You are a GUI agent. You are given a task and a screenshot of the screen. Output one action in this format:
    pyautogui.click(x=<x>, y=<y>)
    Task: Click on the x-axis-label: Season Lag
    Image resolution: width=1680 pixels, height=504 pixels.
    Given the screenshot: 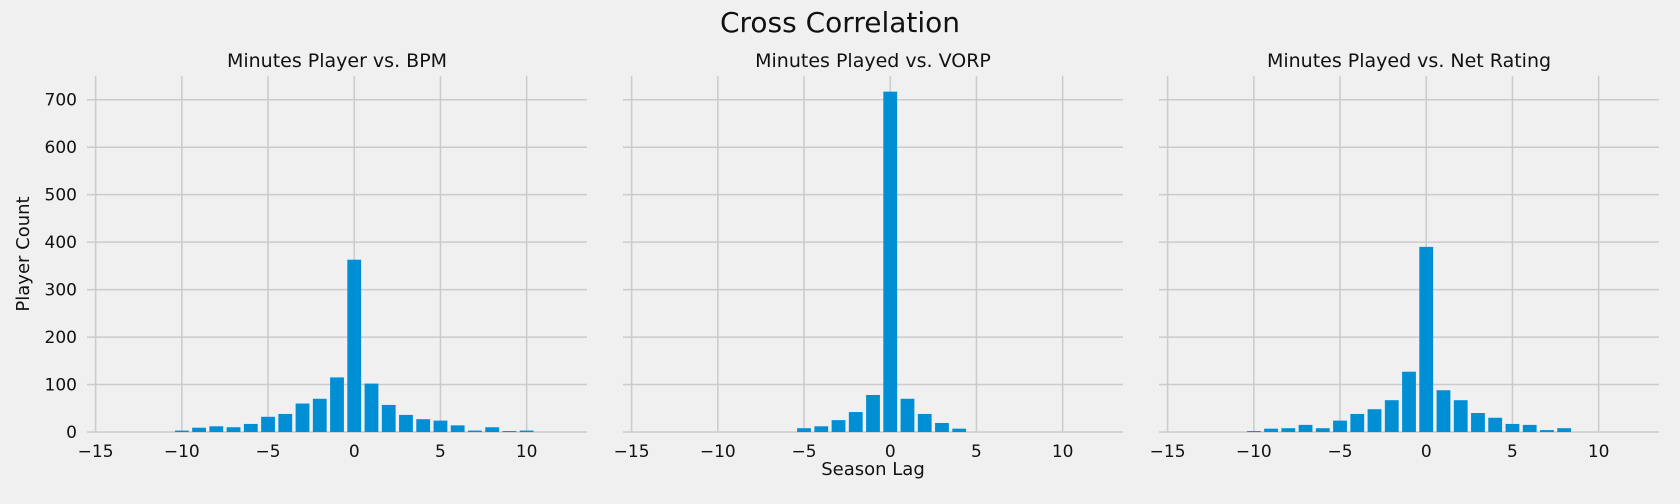 What is the action you would take?
    pyautogui.click(x=873, y=469)
    